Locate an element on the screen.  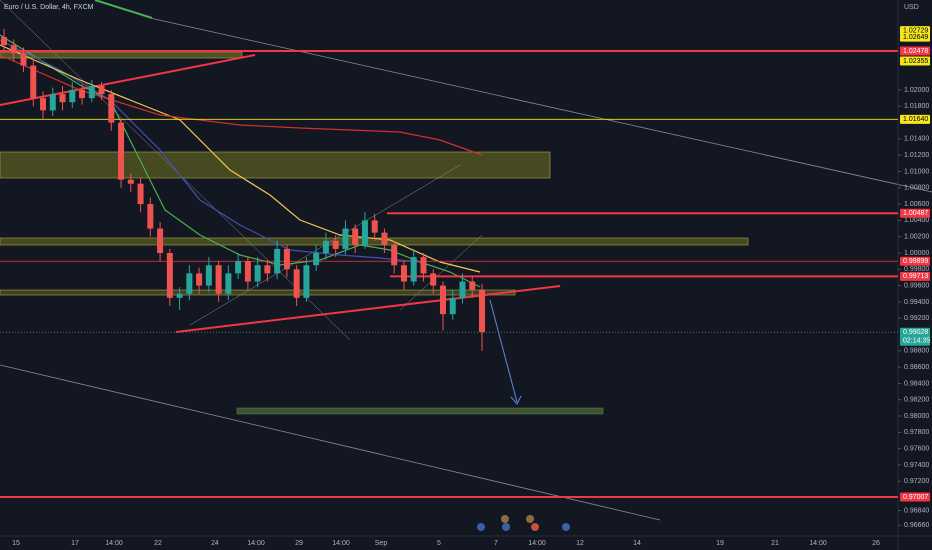
y-tick-label: 0.98800 is located at coordinates (916, 351).